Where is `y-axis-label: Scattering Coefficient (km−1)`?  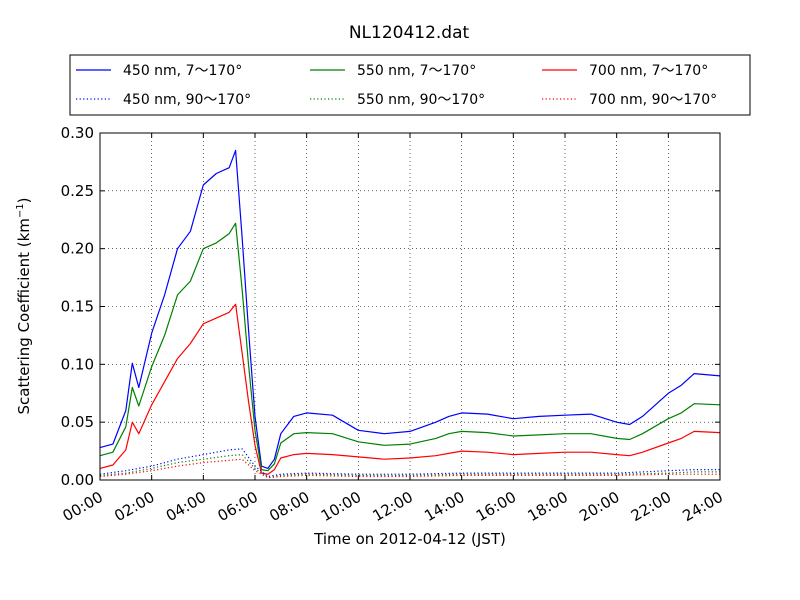
y-axis-label: Scattering Coefficient (km−1) is located at coordinates (24, 305).